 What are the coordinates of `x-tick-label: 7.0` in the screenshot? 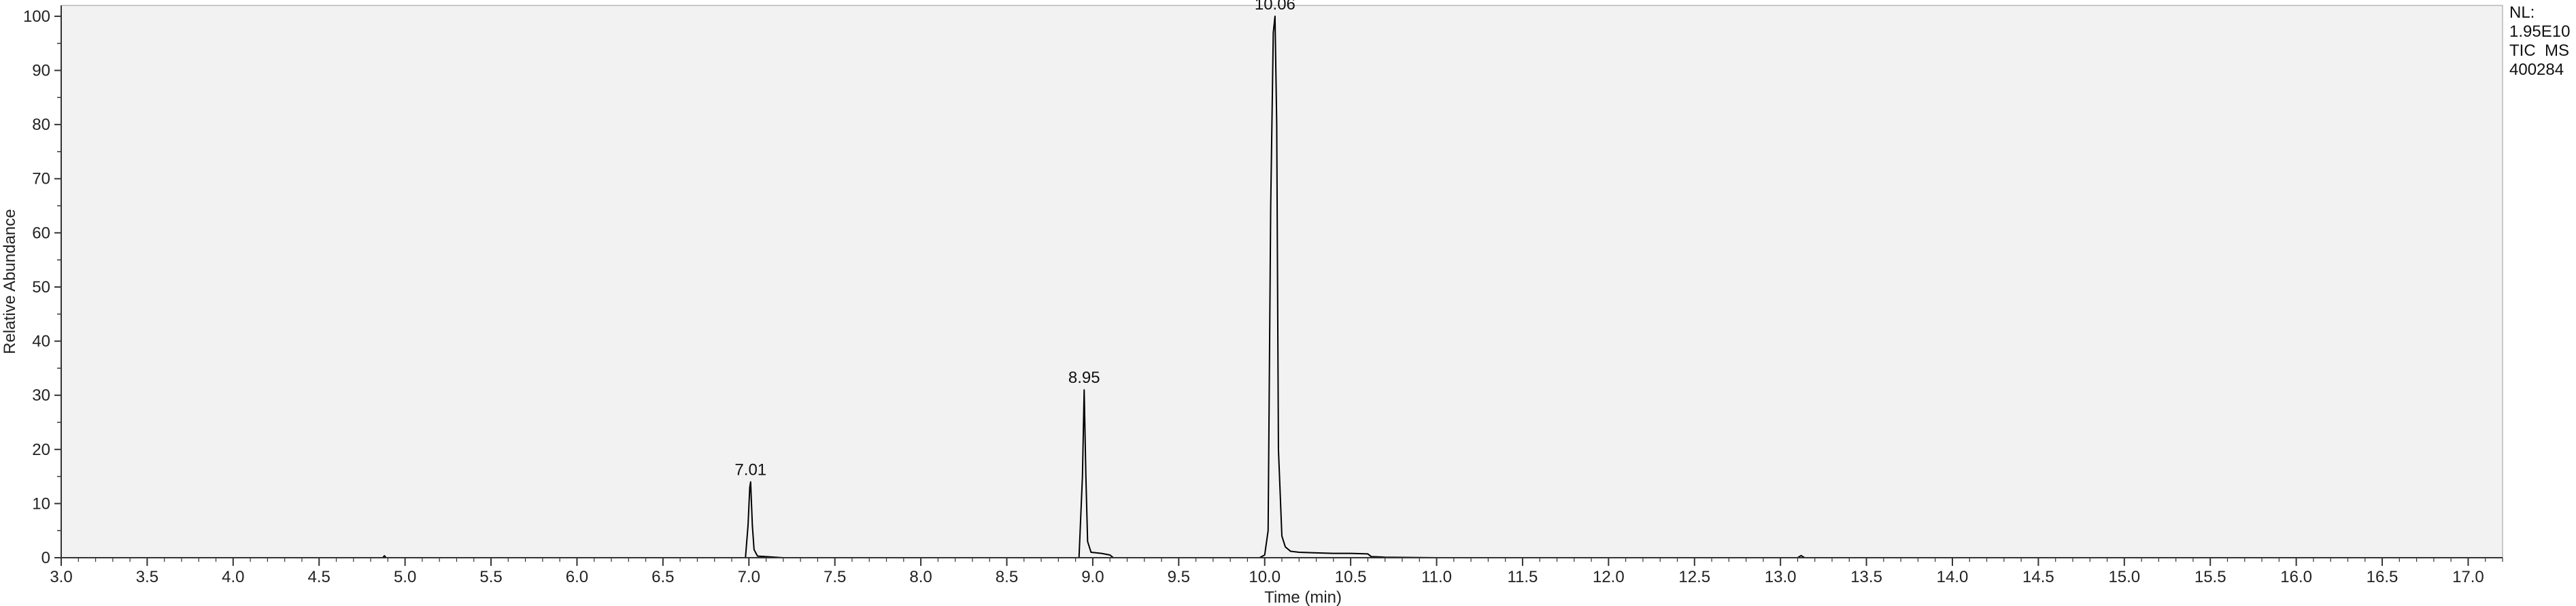 It's located at (749, 577).